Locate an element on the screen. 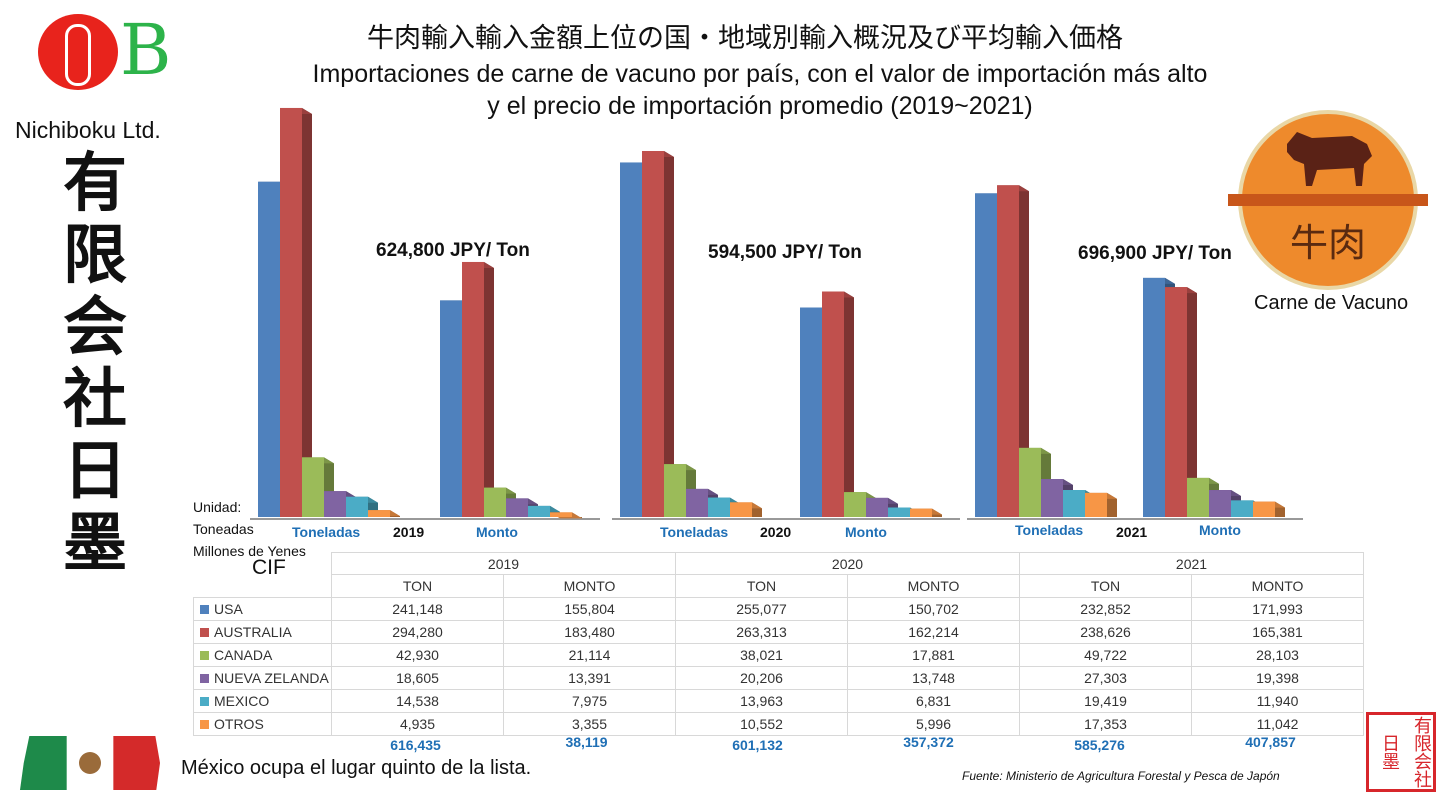 The height and width of the screenshot is (804, 1450). value-cell: 232,852 is located at coordinates (1105, 608).